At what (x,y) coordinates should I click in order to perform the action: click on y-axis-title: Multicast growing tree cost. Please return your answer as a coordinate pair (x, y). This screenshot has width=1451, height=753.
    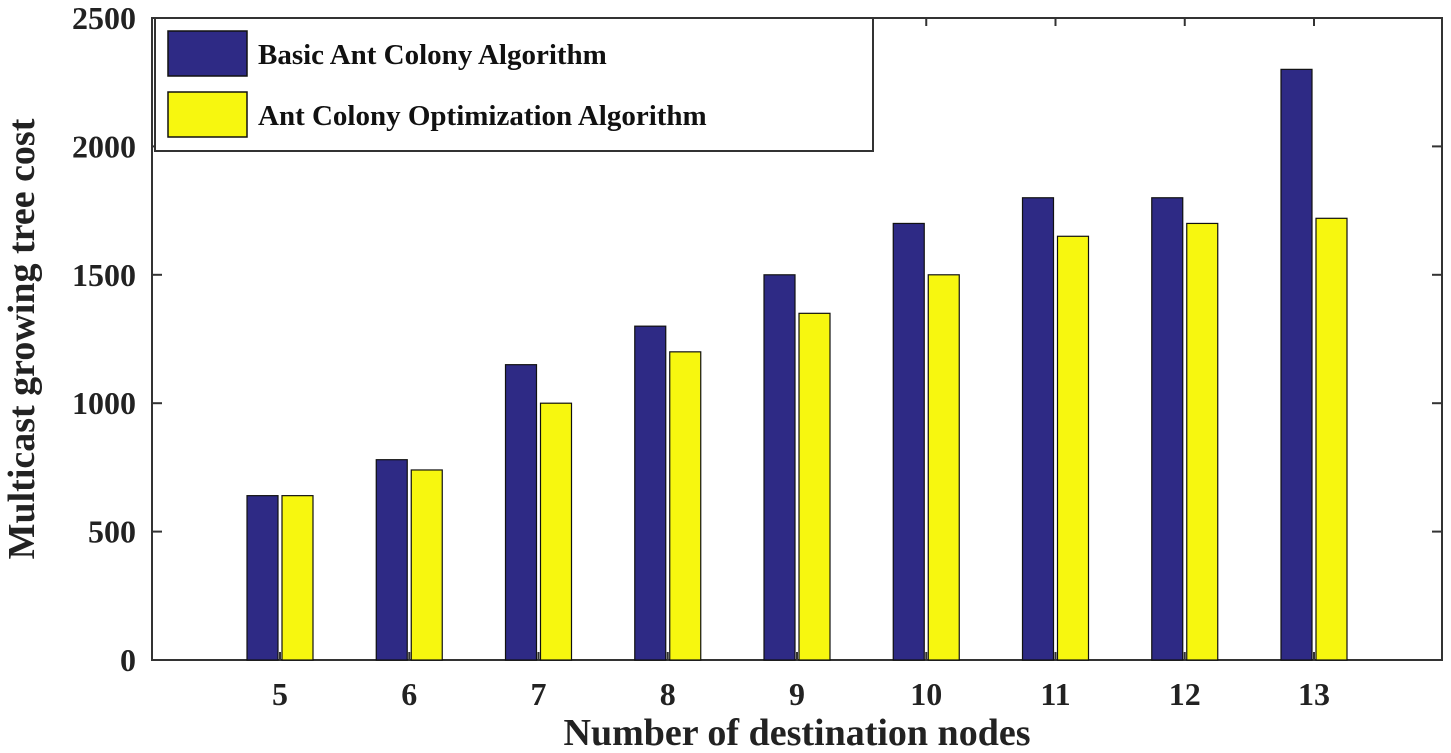
    Looking at the image, I should click on (22, 338).